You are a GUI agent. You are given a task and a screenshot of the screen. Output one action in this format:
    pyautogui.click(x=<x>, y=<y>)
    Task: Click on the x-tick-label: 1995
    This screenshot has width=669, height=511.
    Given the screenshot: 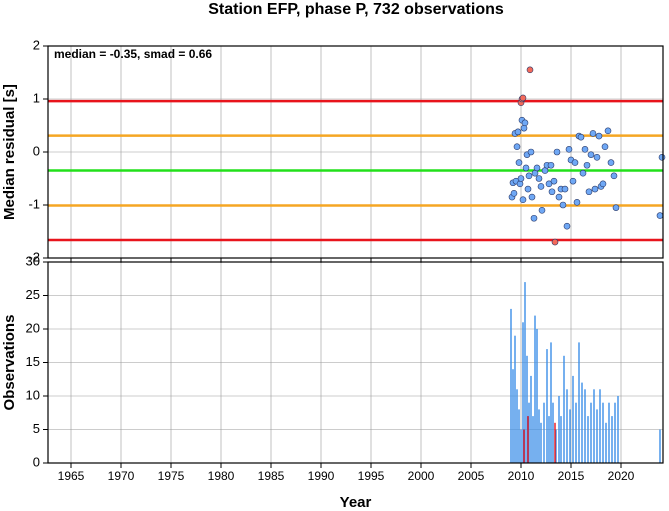 What is the action you would take?
    pyautogui.click(x=371, y=476)
    